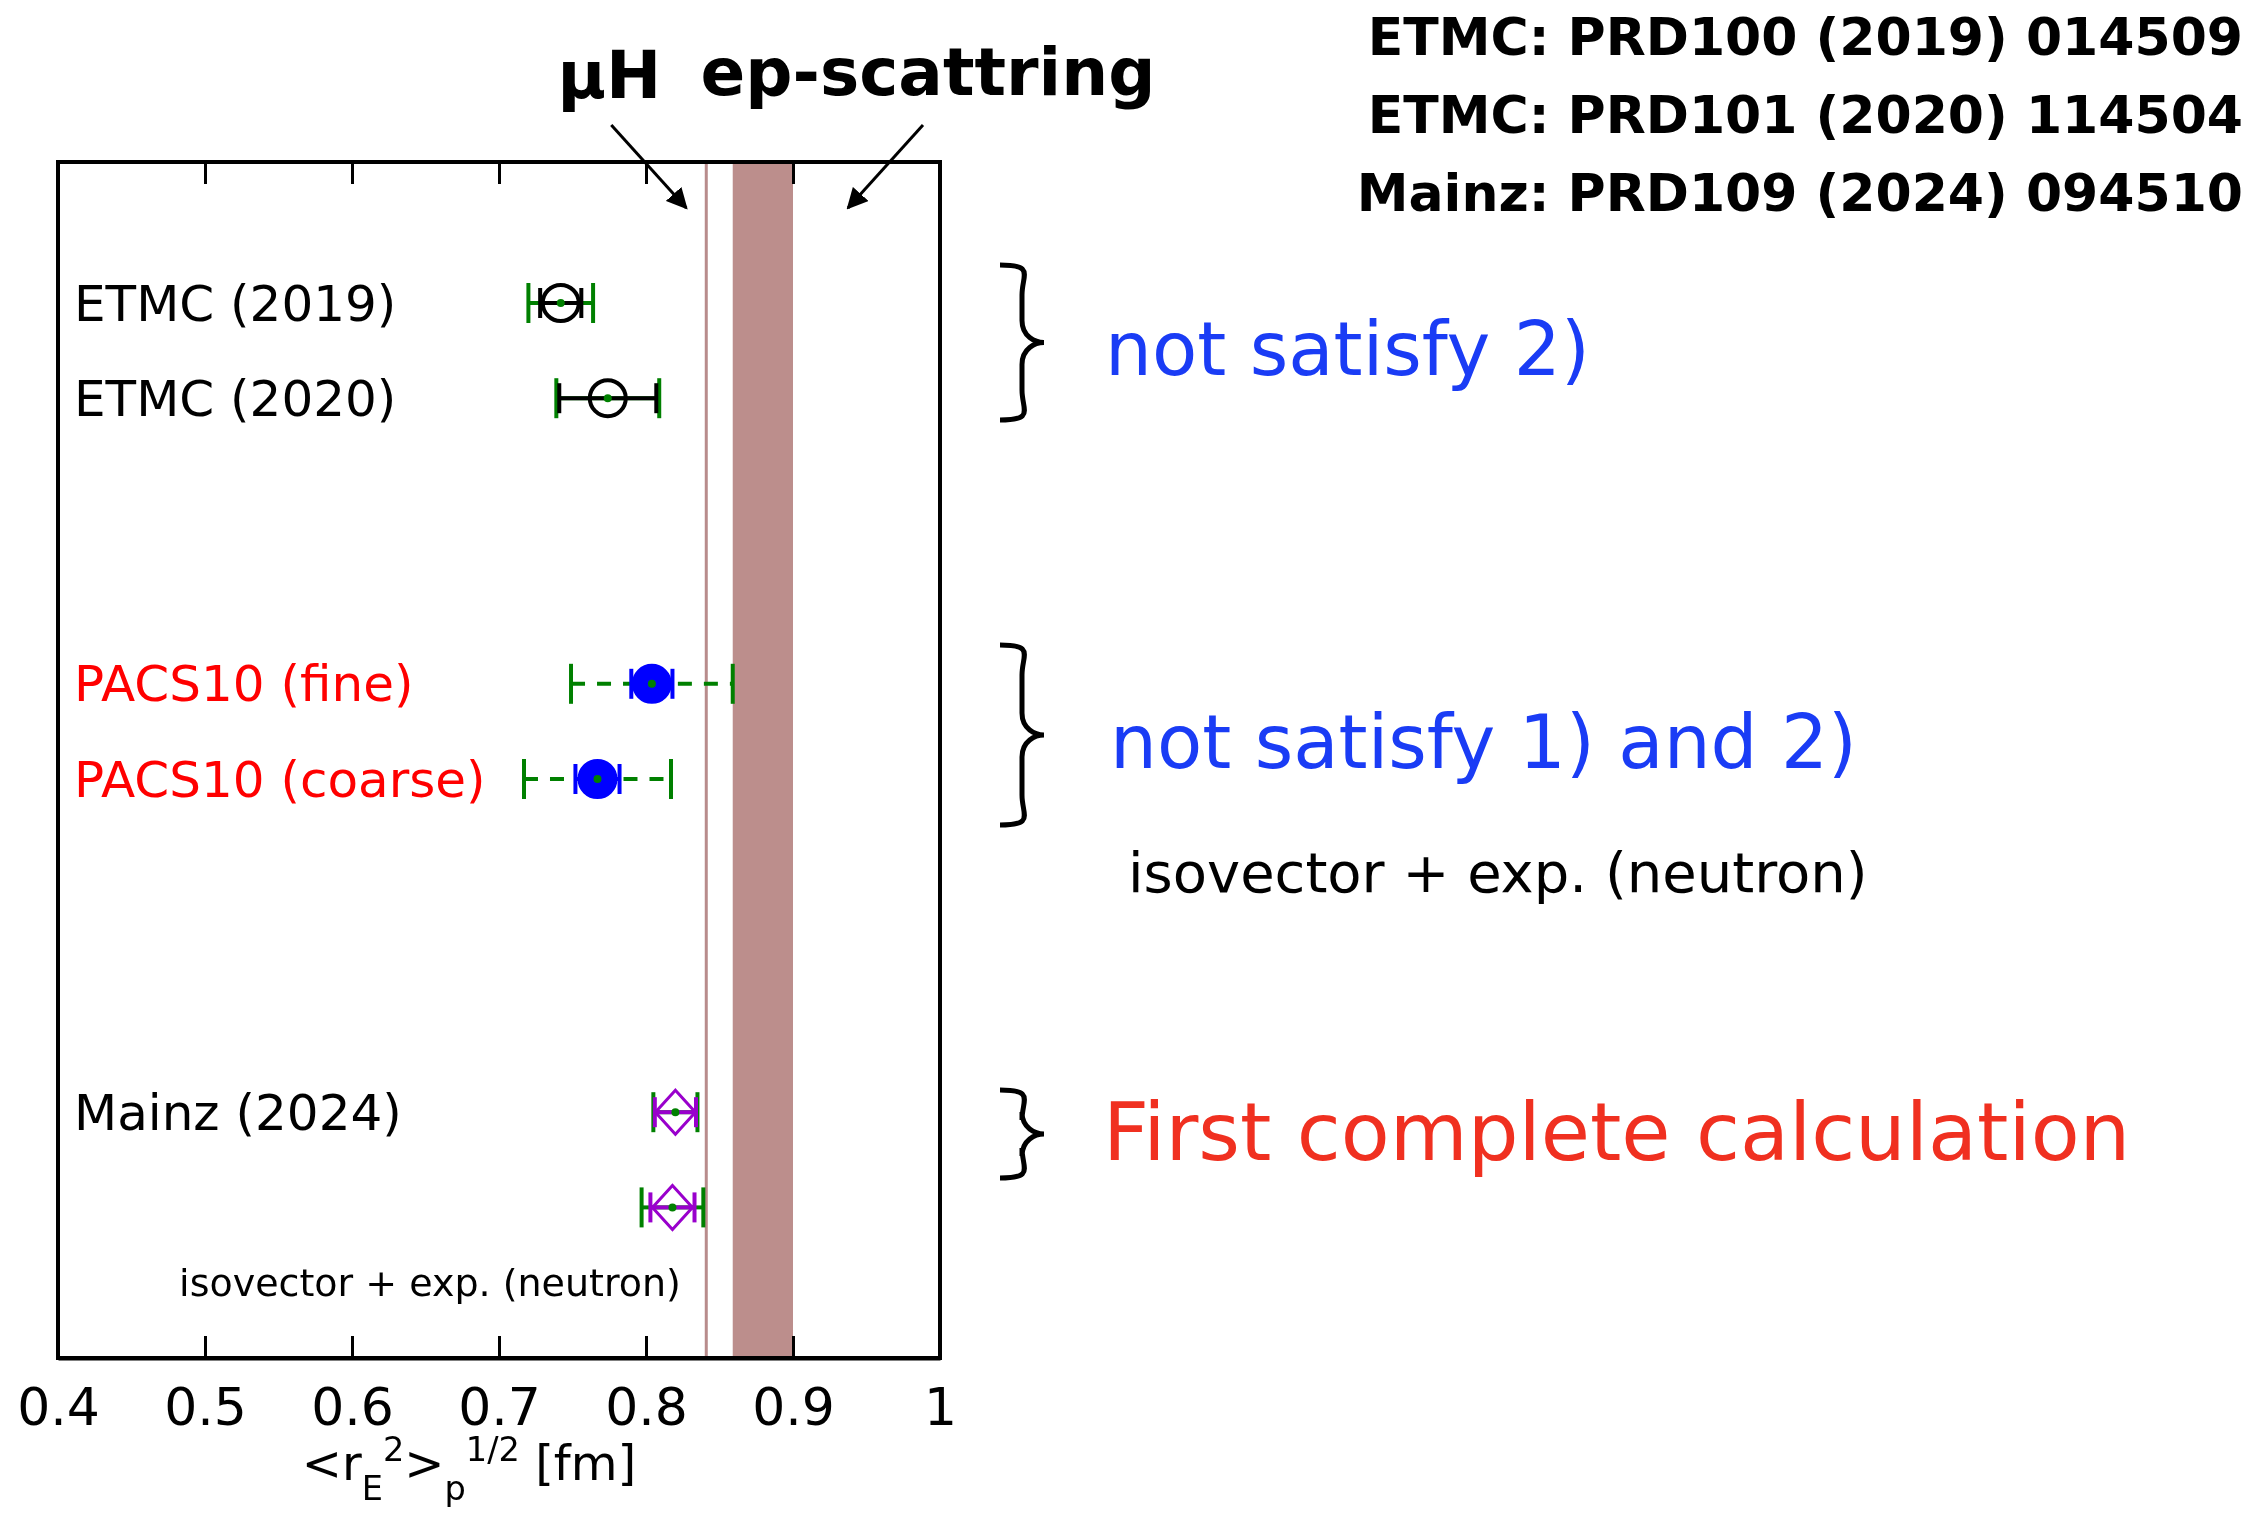 This screenshot has height=1514, width=2263. I want to click on y-tick-label: PACS10 (coarse), so click(280, 779).